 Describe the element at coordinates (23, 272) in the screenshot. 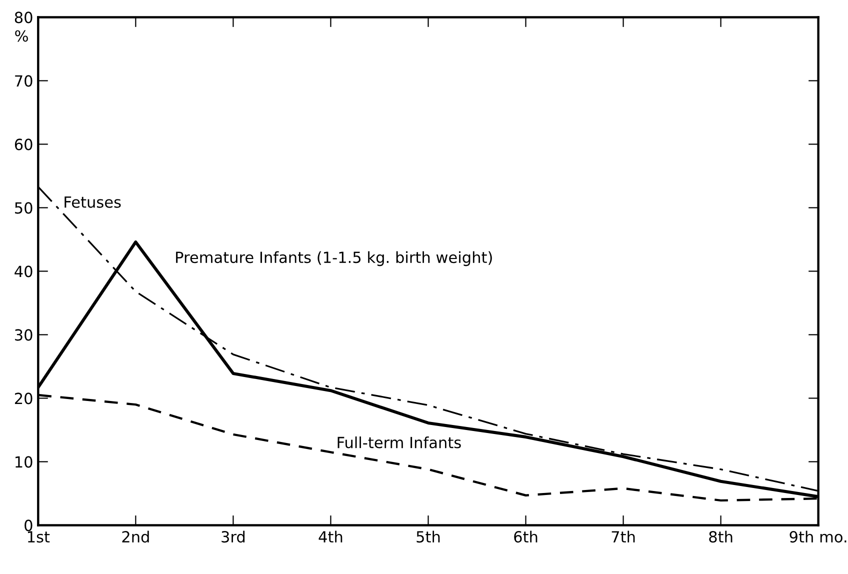

I see `y-tick-label: 40` at that location.